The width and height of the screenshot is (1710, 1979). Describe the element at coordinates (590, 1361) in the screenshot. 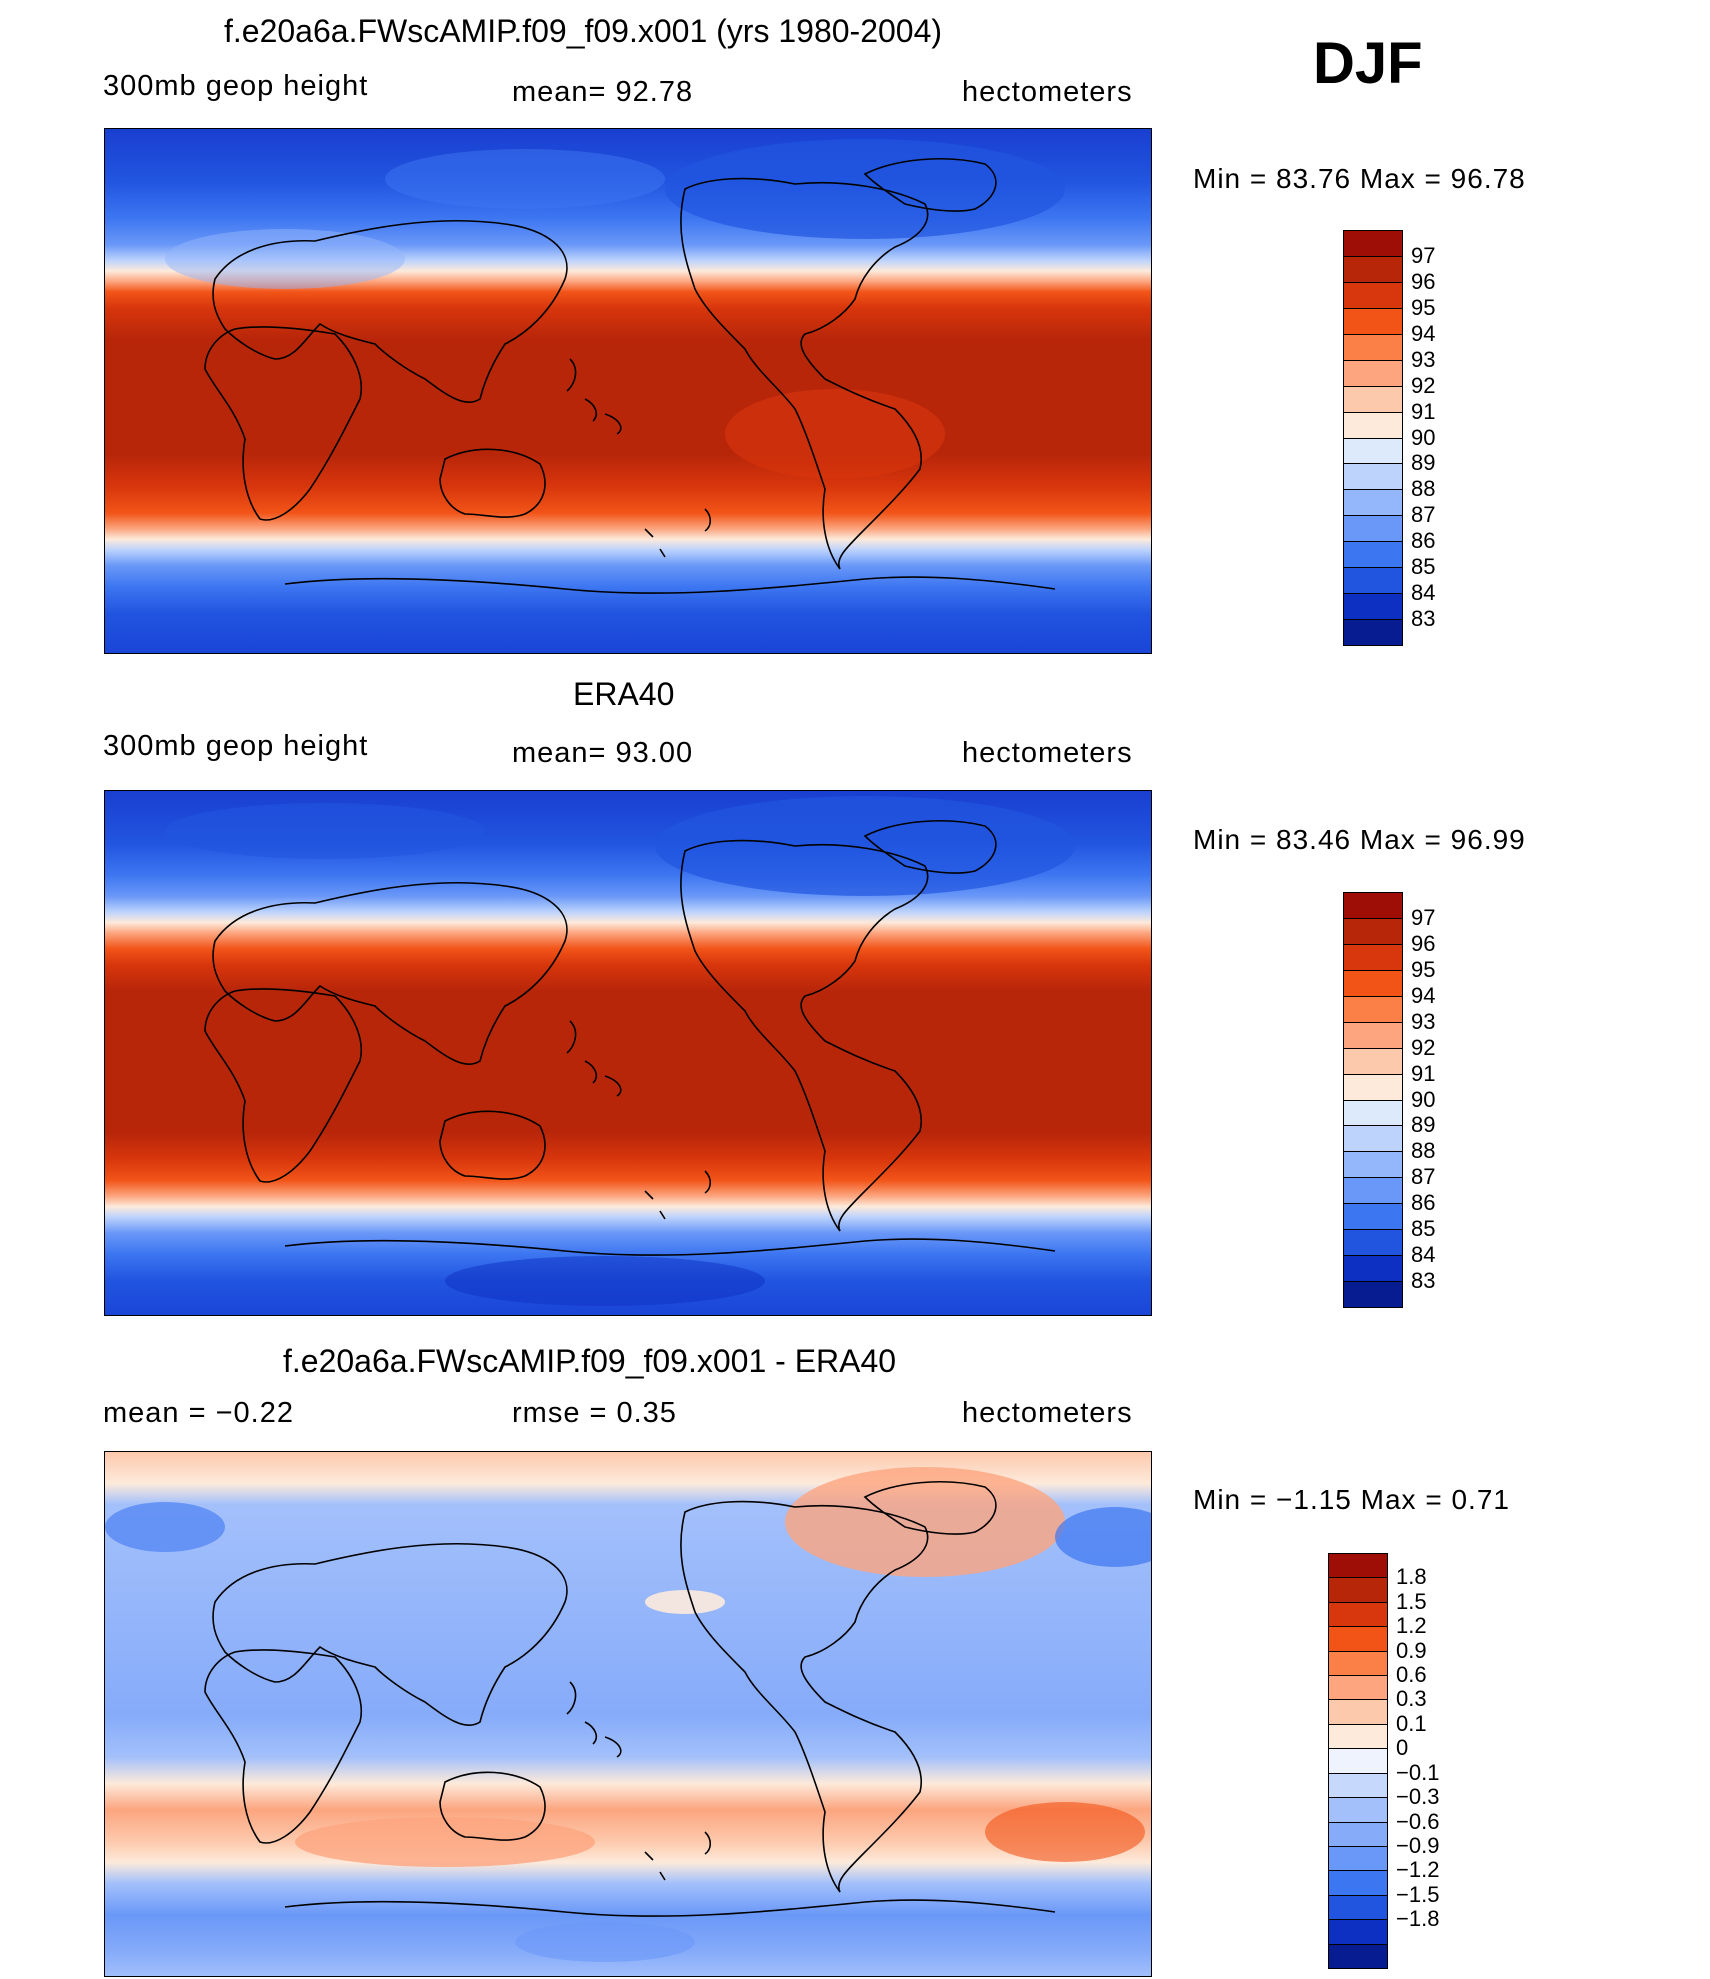

I see `panel-title-diff: f.e20a6a.FWscAMIP.f09_f09.x001 - ERA40` at that location.